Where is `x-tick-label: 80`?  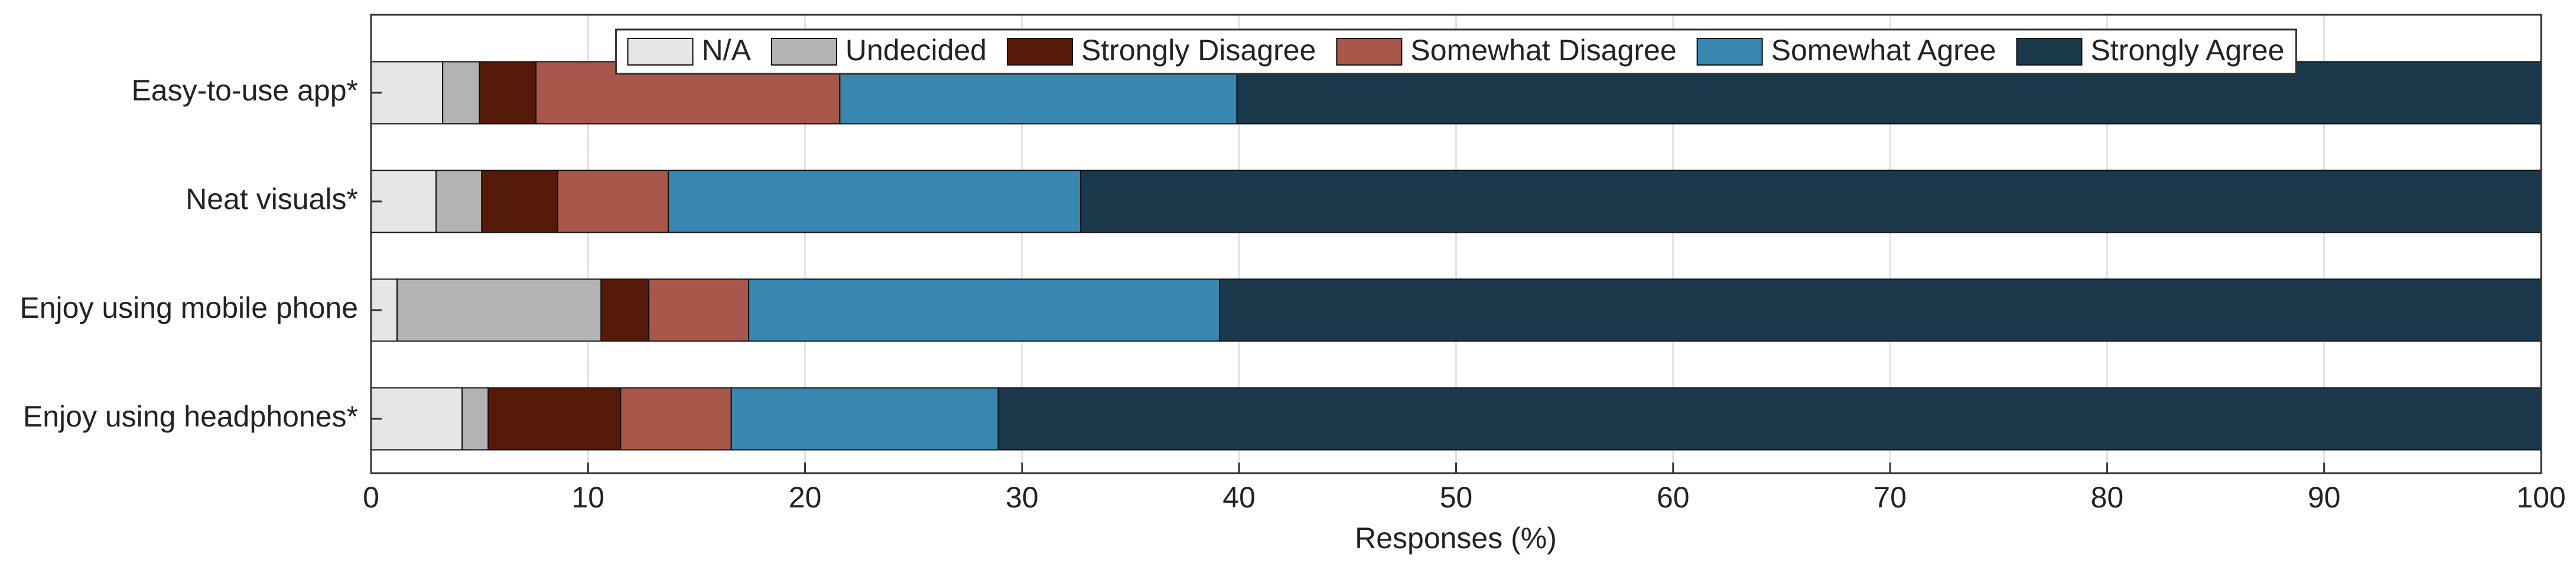 x-tick-label: 80 is located at coordinates (2107, 497).